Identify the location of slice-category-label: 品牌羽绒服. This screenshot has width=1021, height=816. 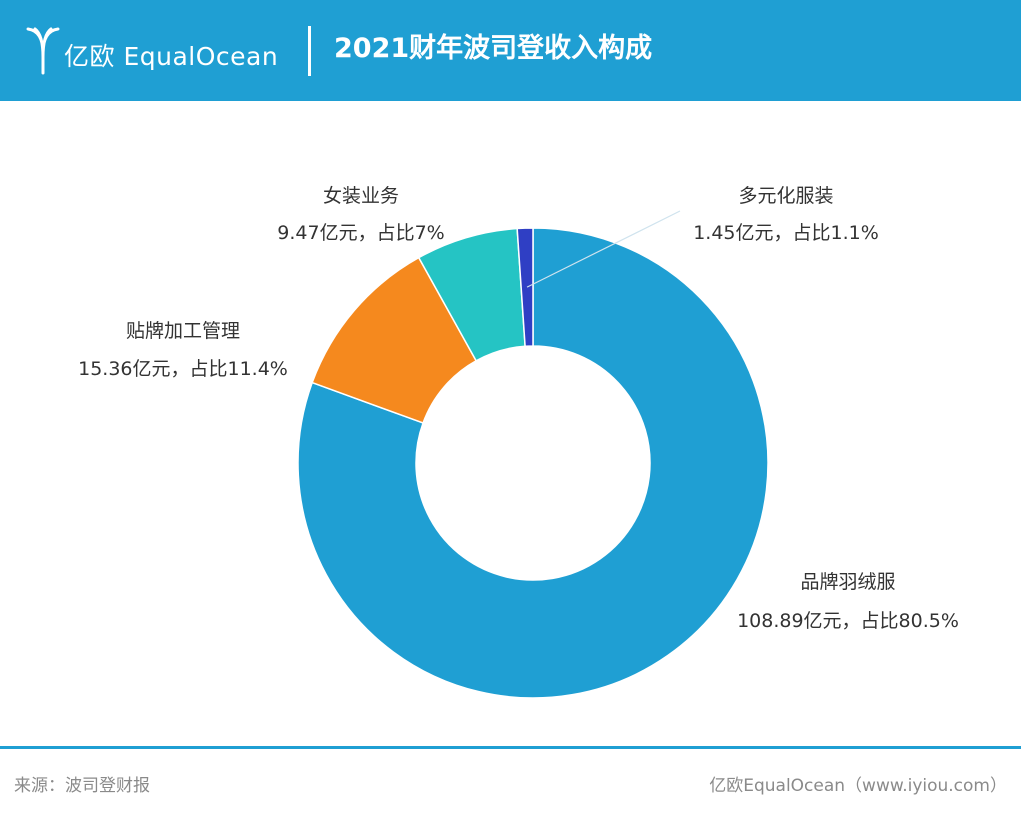
(847, 582).